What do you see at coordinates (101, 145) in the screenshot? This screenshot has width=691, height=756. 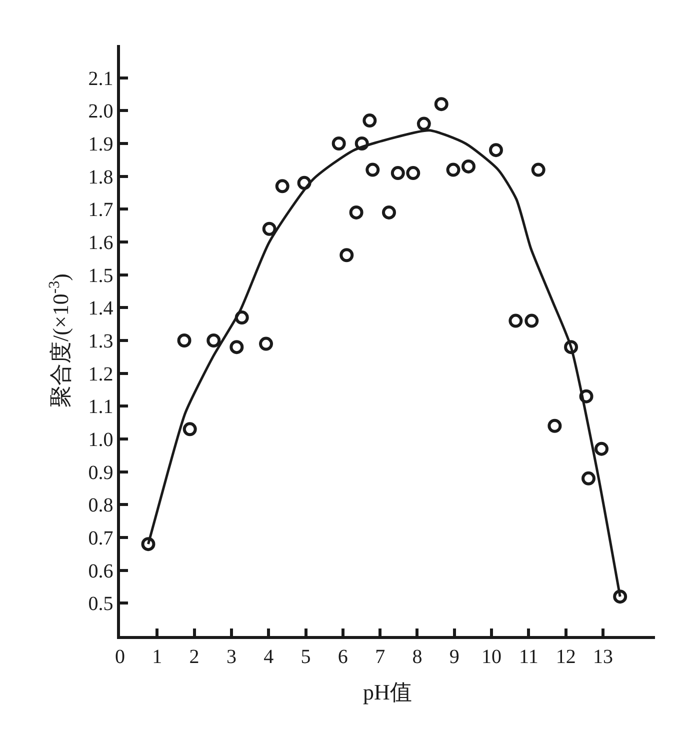 I see `y-tick-label: 1.9` at bounding box center [101, 145].